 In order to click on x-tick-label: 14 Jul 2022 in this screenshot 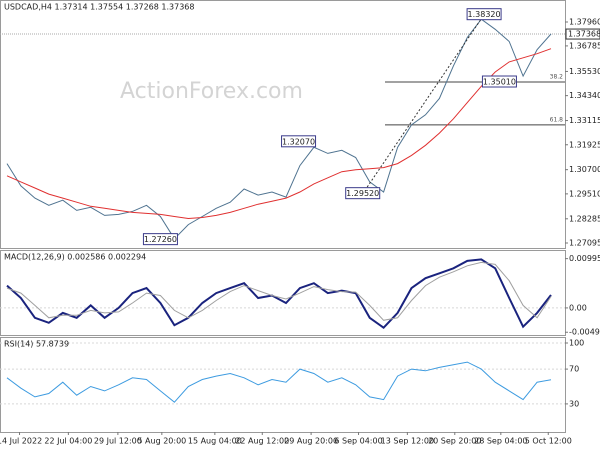, I will do `click(21, 441)`.